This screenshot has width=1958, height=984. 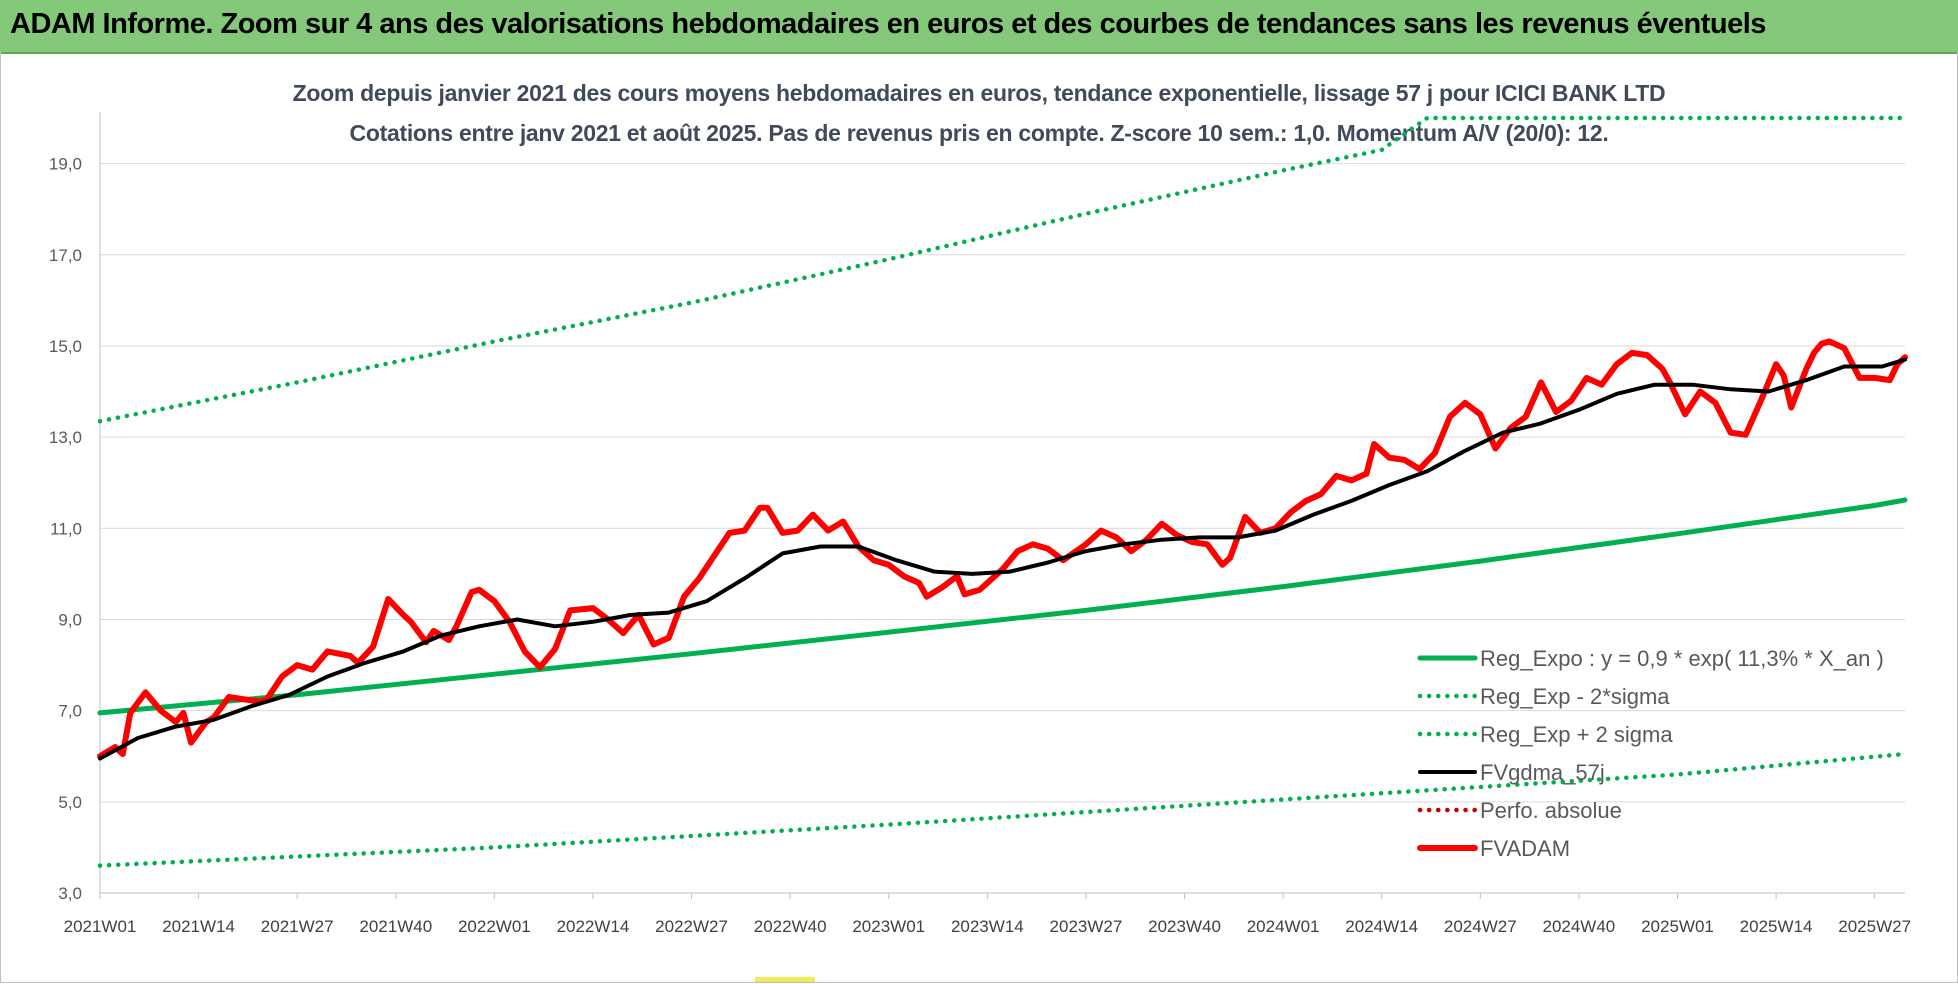 What do you see at coordinates (1480, 926) in the screenshot?
I see `x-tick-label: 2024W27` at bounding box center [1480, 926].